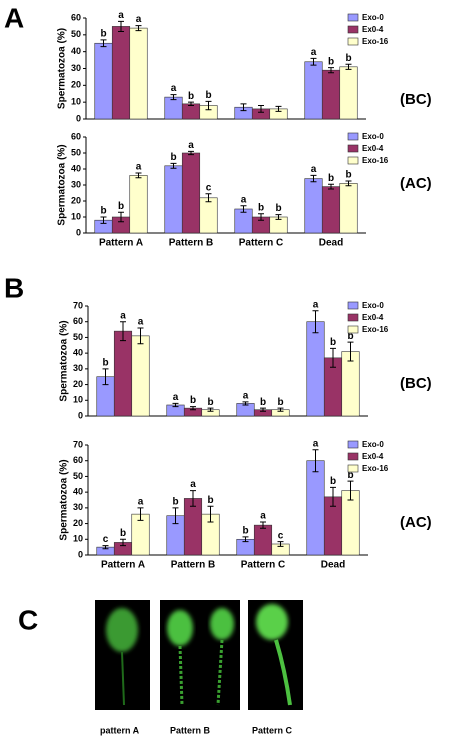 The height and width of the screenshot is (741, 471). What do you see at coordinates (28, 619) in the screenshot?
I see `panel-label: C` at bounding box center [28, 619].